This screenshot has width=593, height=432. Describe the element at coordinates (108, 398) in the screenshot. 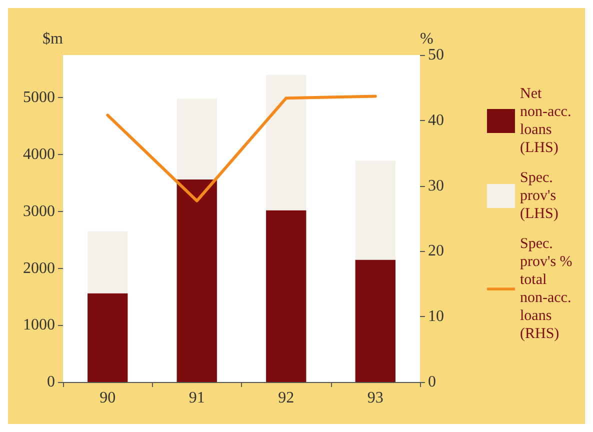

I see `x-tick-label: 90` at that location.